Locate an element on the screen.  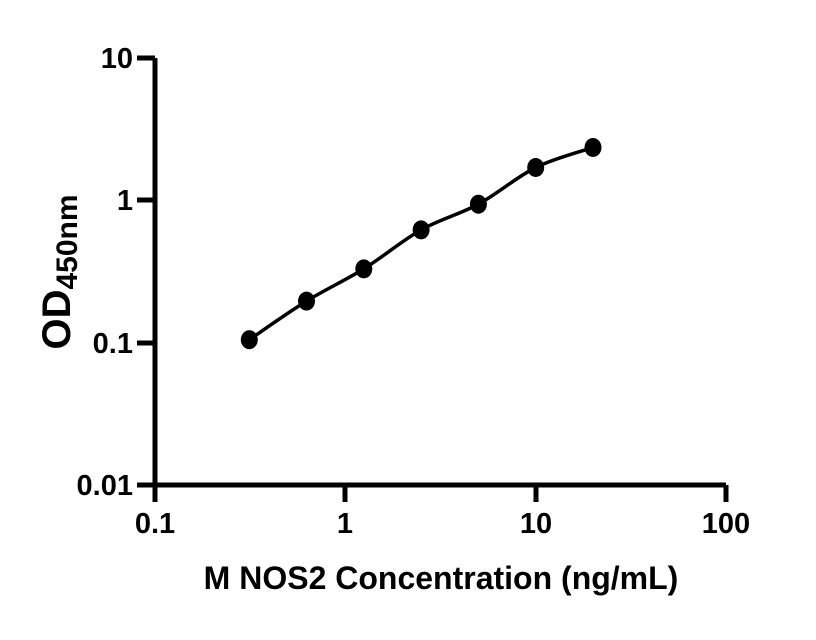
y-tick-label: 0.01 is located at coordinates (105, 486).